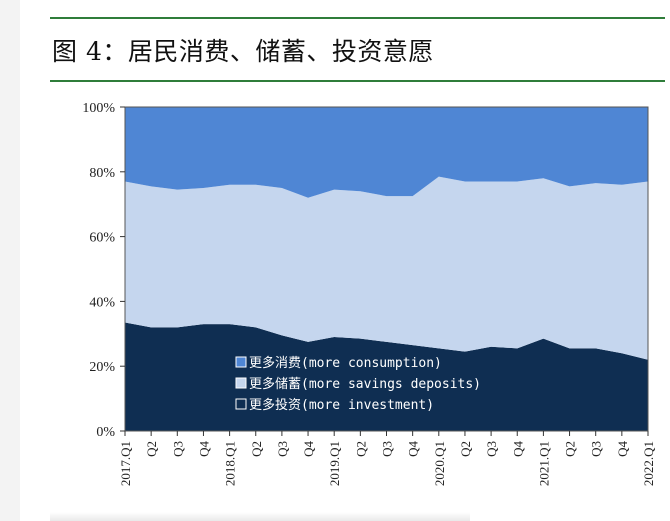  I want to click on y-tick-label: 20%, so click(102, 367).